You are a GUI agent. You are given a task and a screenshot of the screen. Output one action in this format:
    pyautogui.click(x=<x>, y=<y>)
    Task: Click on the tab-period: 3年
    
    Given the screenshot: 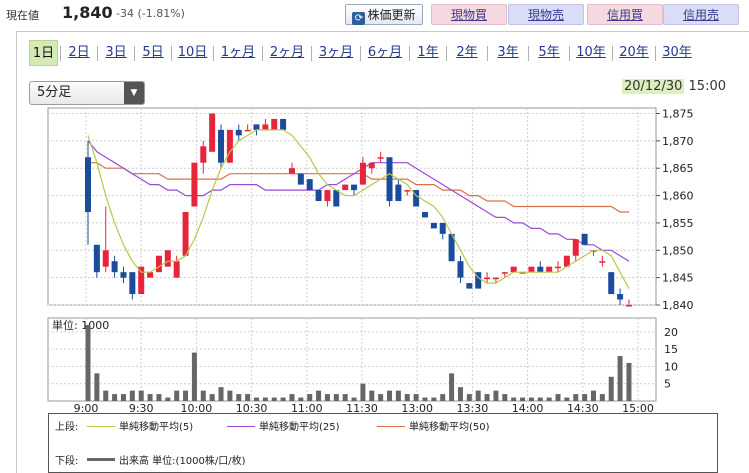 What is the action you would take?
    pyautogui.click(x=508, y=52)
    